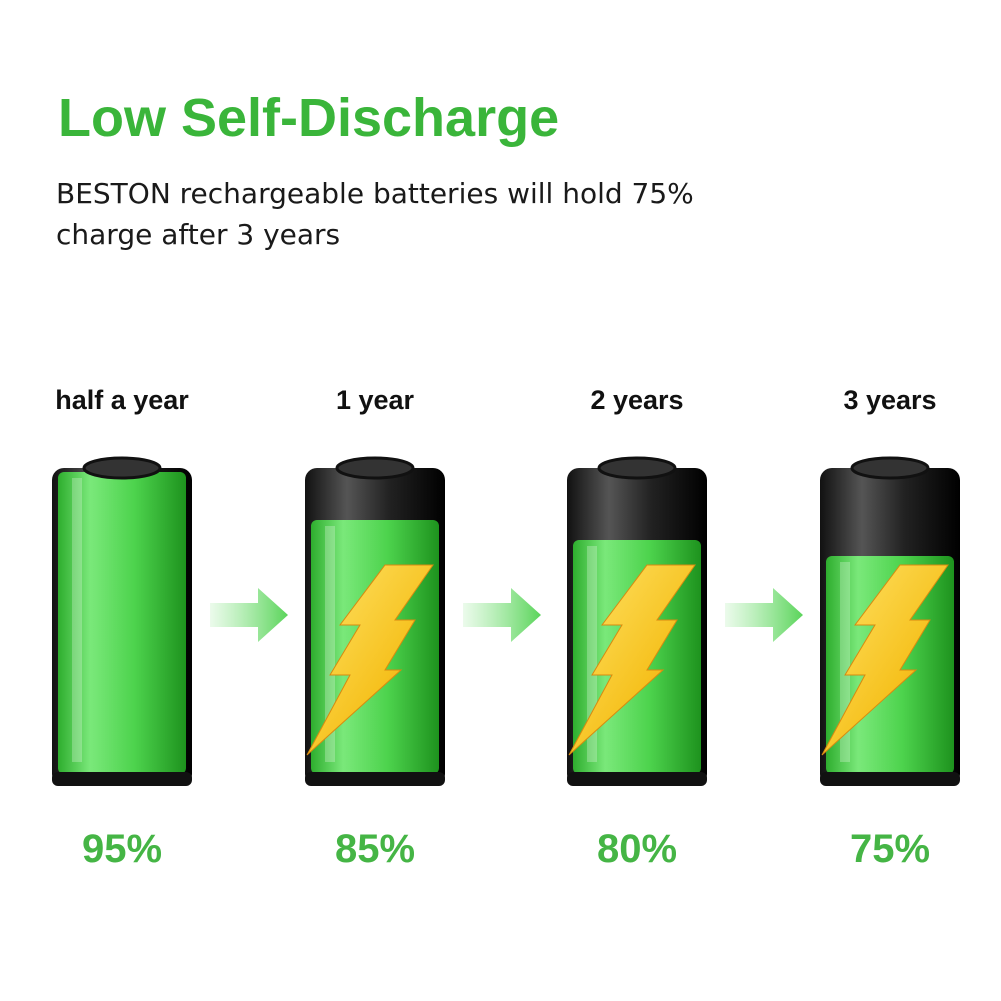  What do you see at coordinates (308, 118) in the screenshot?
I see `title: Low Self-Discharge` at bounding box center [308, 118].